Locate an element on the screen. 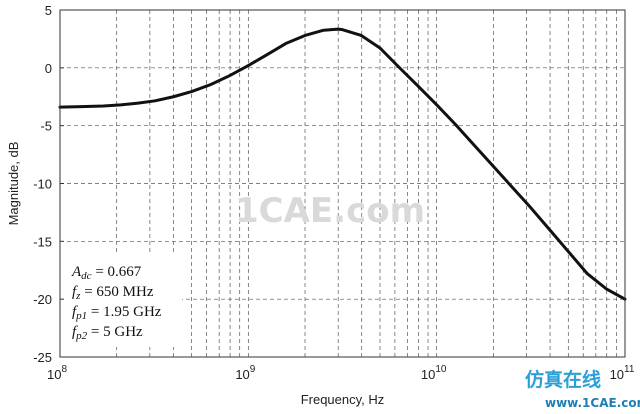 The height and width of the screenshot is (414, 640). logo-url: www.1CAE.com is located at coordinates (592, 403).